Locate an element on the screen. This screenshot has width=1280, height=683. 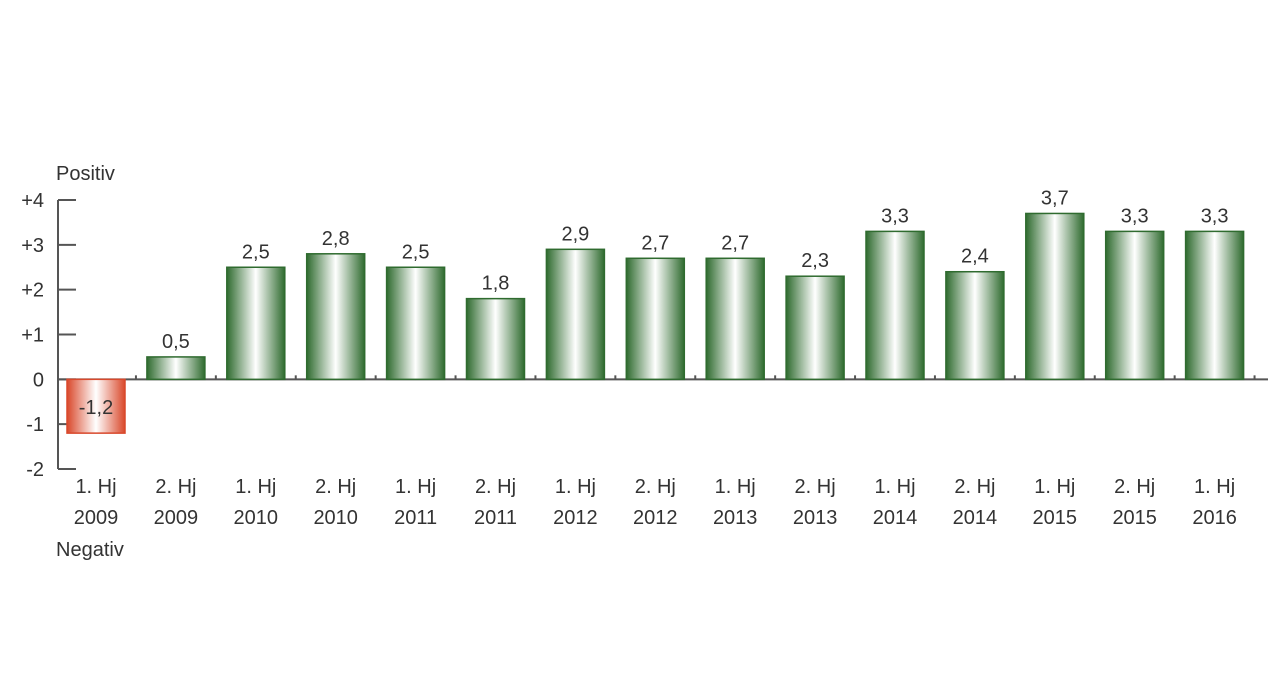
value-label: 3,7 is located at coordinates (1055, 198).